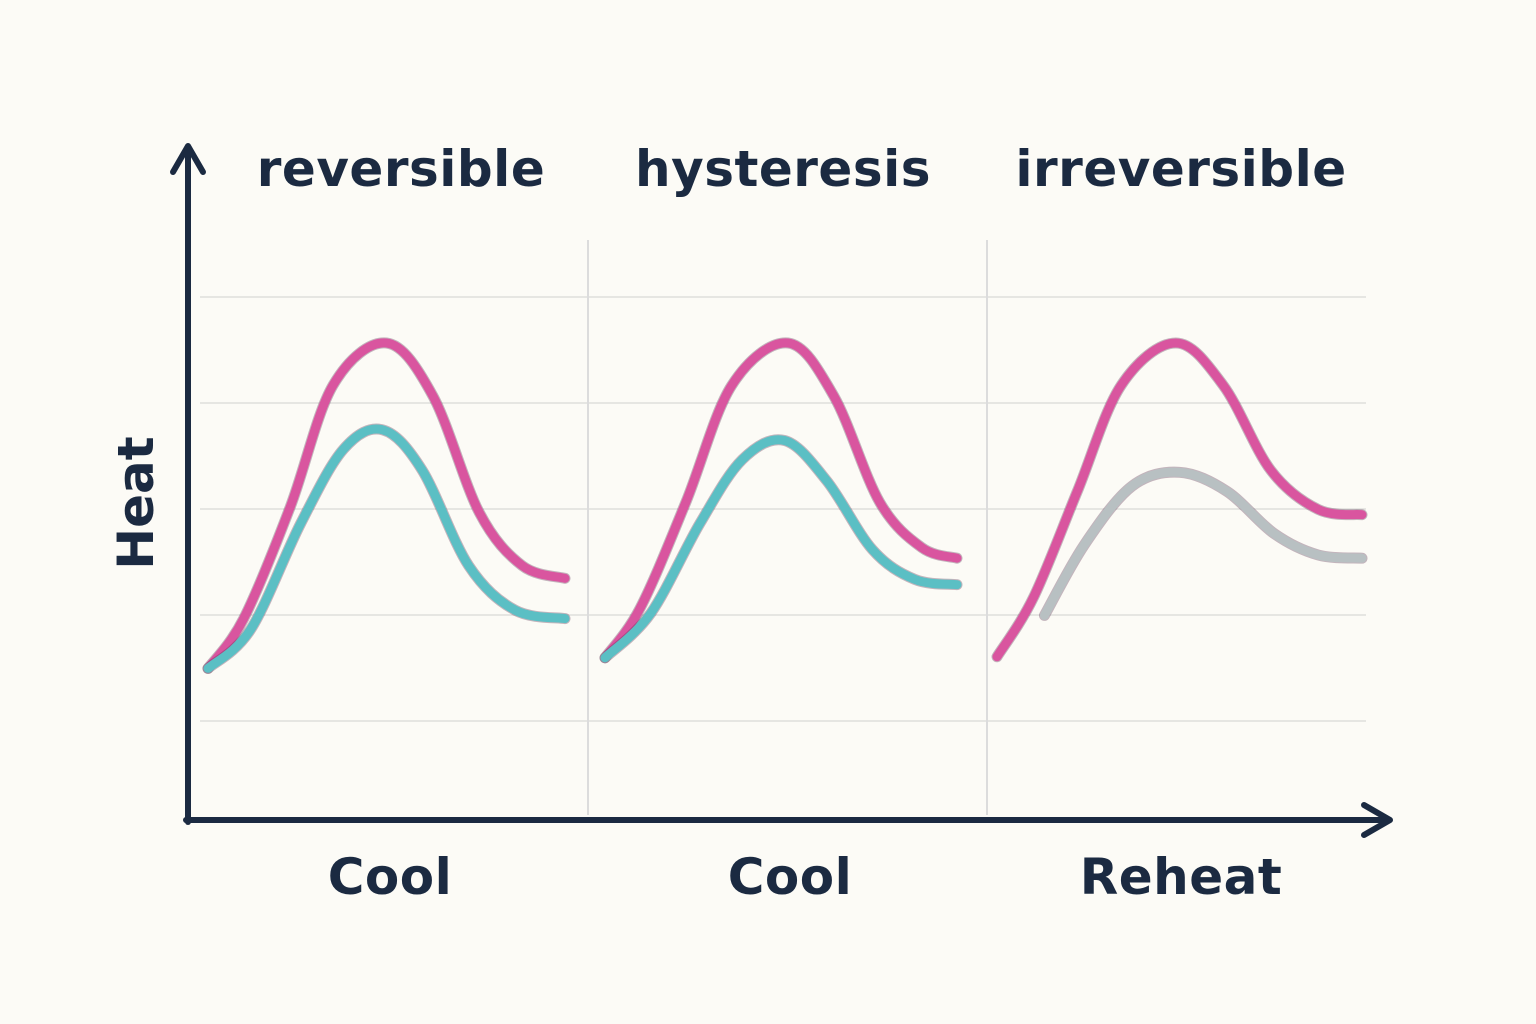  What do you see at coordinates (136, 503) in the screenshot?
I see `y-axis-label: Heat` at bounding box center [136, 503].